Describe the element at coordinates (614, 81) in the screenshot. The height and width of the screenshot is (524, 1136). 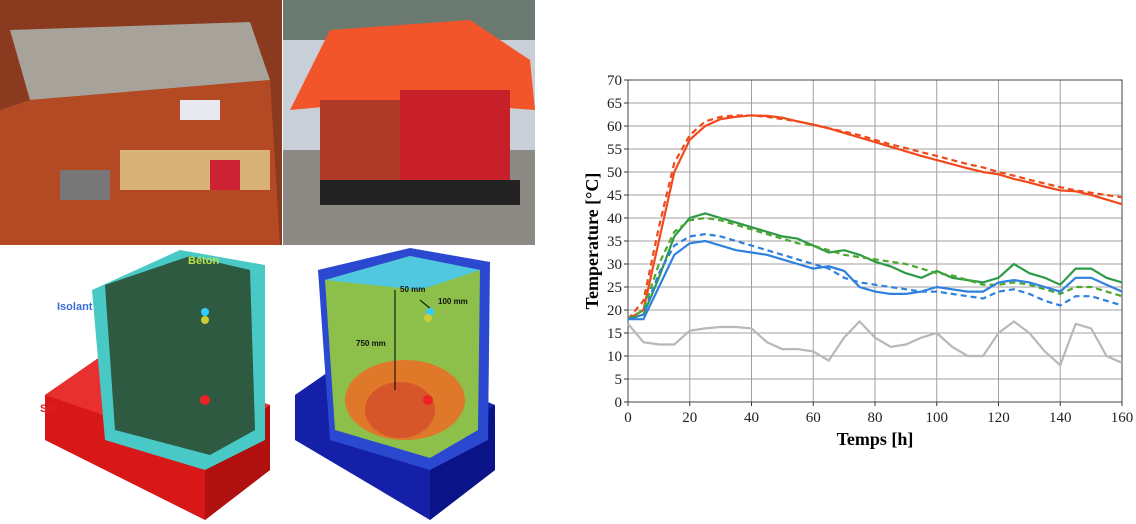
I see `y-tick-label: 70` at that location.